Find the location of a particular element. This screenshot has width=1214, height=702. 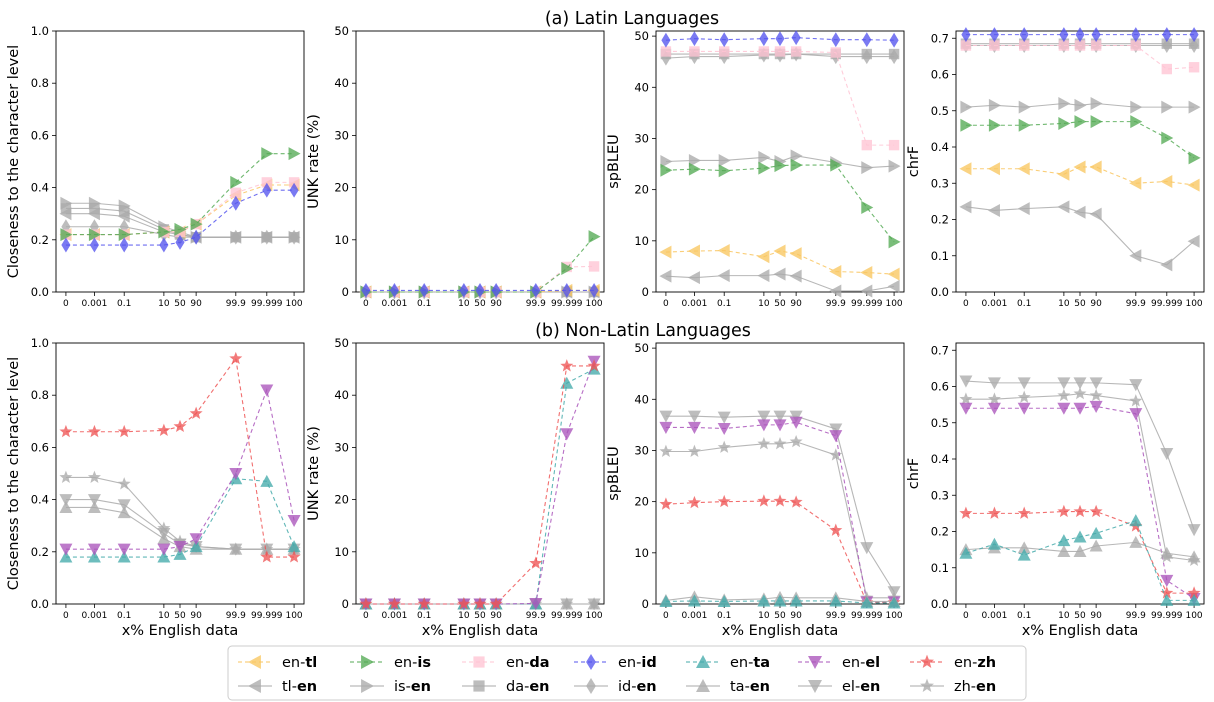

legend-entry: en-zh is located at coordinates (953, 662).